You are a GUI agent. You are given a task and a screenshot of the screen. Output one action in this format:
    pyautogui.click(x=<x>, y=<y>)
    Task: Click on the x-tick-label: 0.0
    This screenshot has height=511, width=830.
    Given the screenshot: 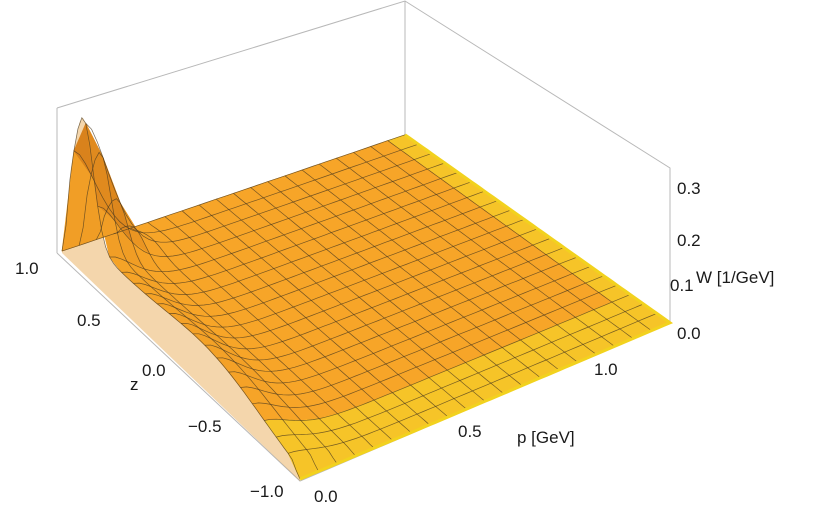 What is the action you would take?
    pyautogui.click(x=326, y=496)
    